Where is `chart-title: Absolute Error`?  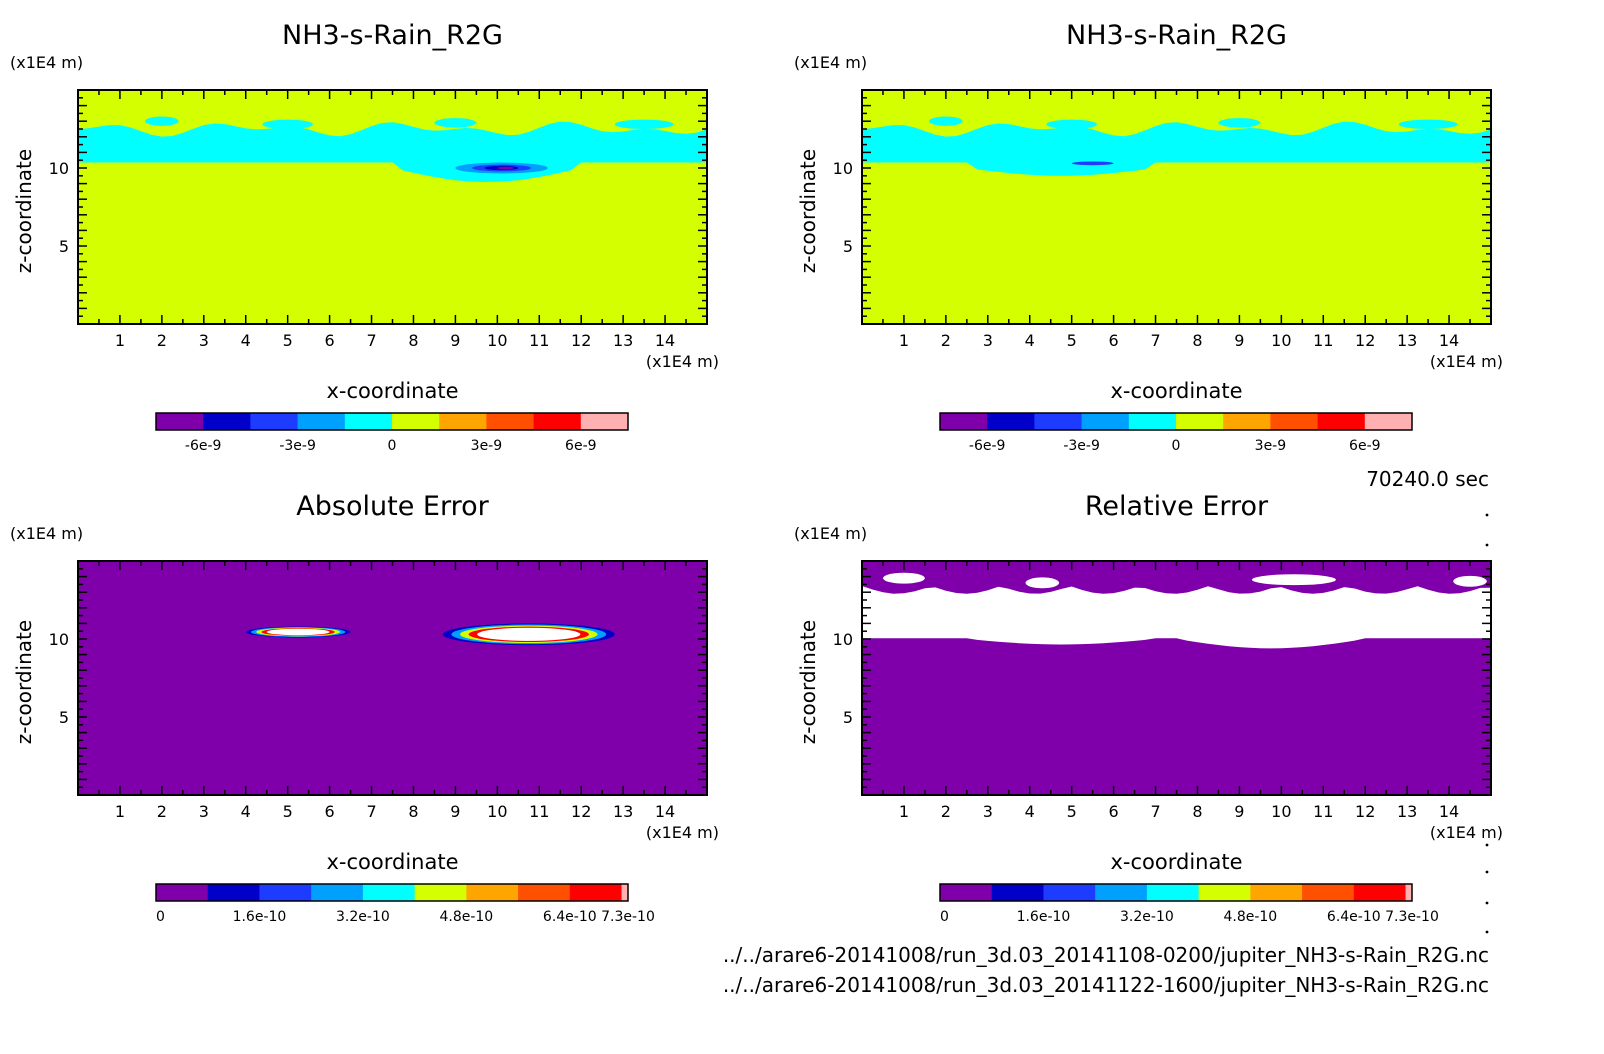 chart-title: Absolute Error is located at coordinates (392, 506).